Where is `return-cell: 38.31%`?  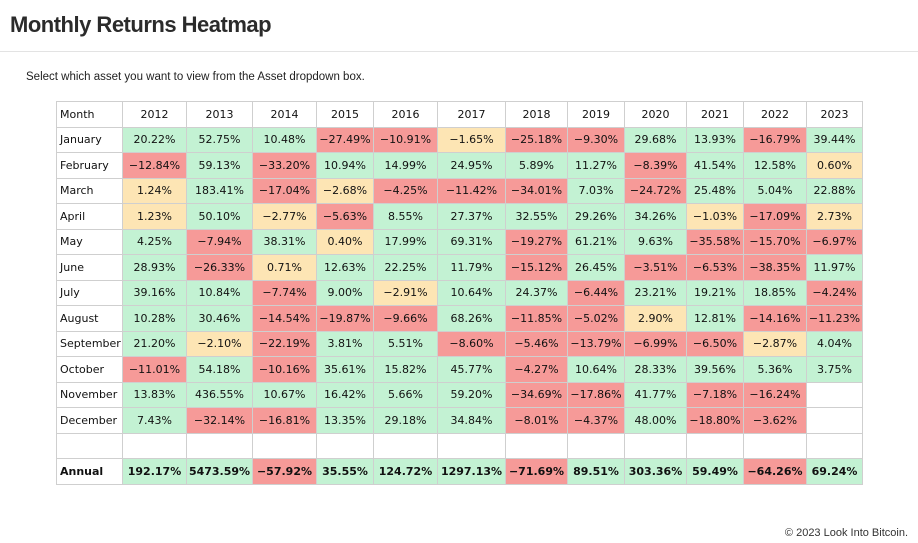 return-cell: 38.31% is located at coordinates (284, 241).